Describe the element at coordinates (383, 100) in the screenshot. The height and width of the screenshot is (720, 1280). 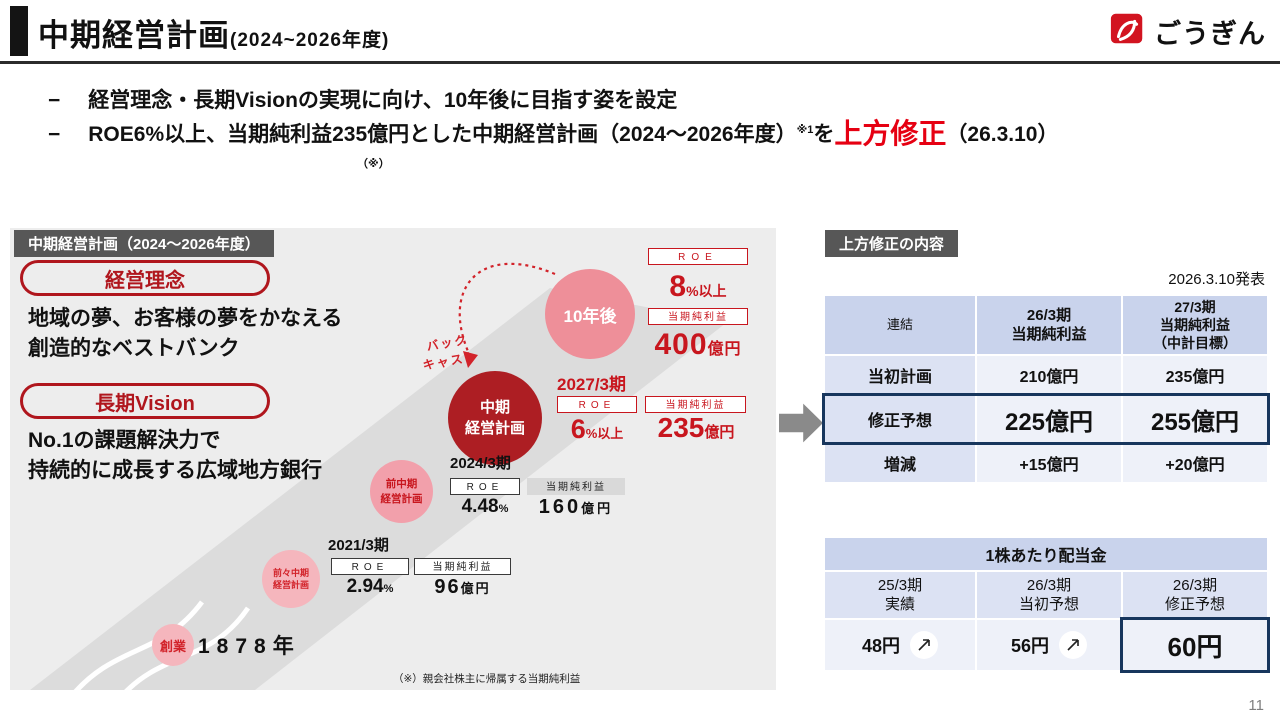
I see `bullet-1-text: 経営理念・長期Visionの実現に向け、10年後に目指す姿を設定` at that location.